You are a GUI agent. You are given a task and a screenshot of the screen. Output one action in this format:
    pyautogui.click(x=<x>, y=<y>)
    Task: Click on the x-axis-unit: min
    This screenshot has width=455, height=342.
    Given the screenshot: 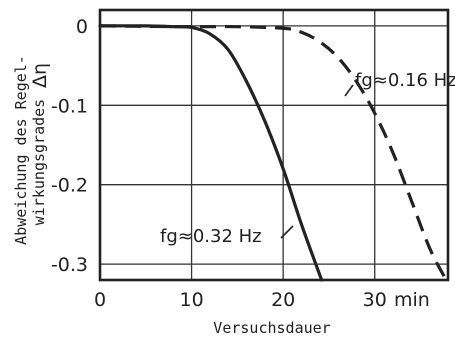 What is the action you would take?
    pyautogui.click(x=412, y=300)
    